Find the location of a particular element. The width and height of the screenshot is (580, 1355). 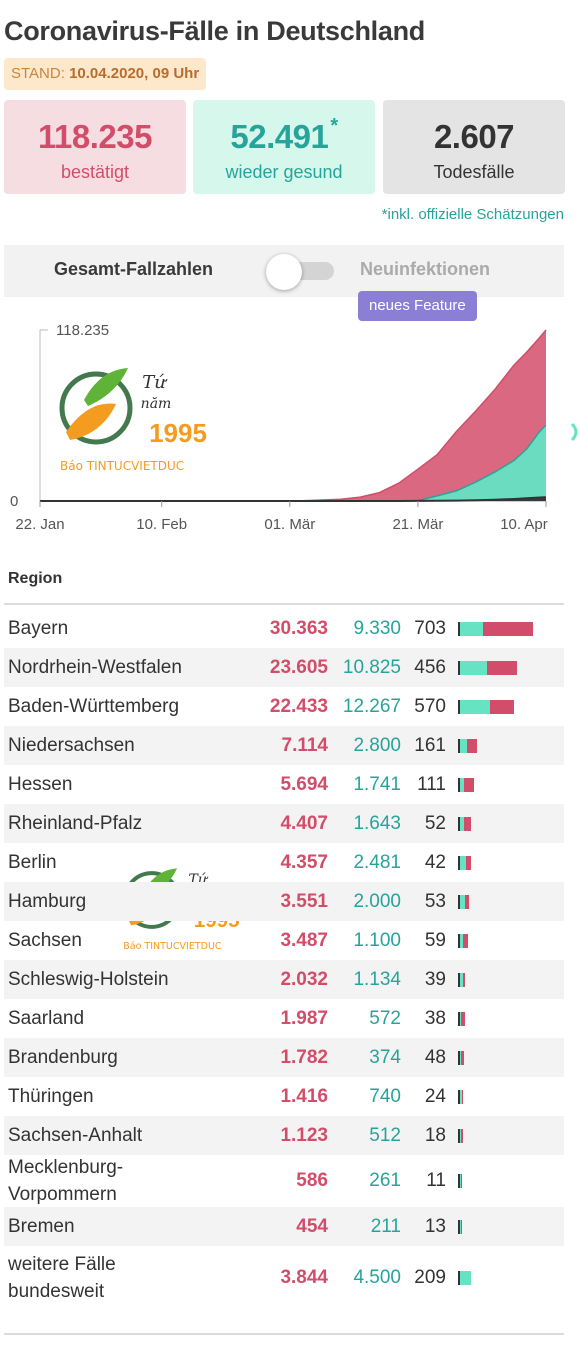

region-confirmed: 1.782 is located at coordinates (304, 1057).